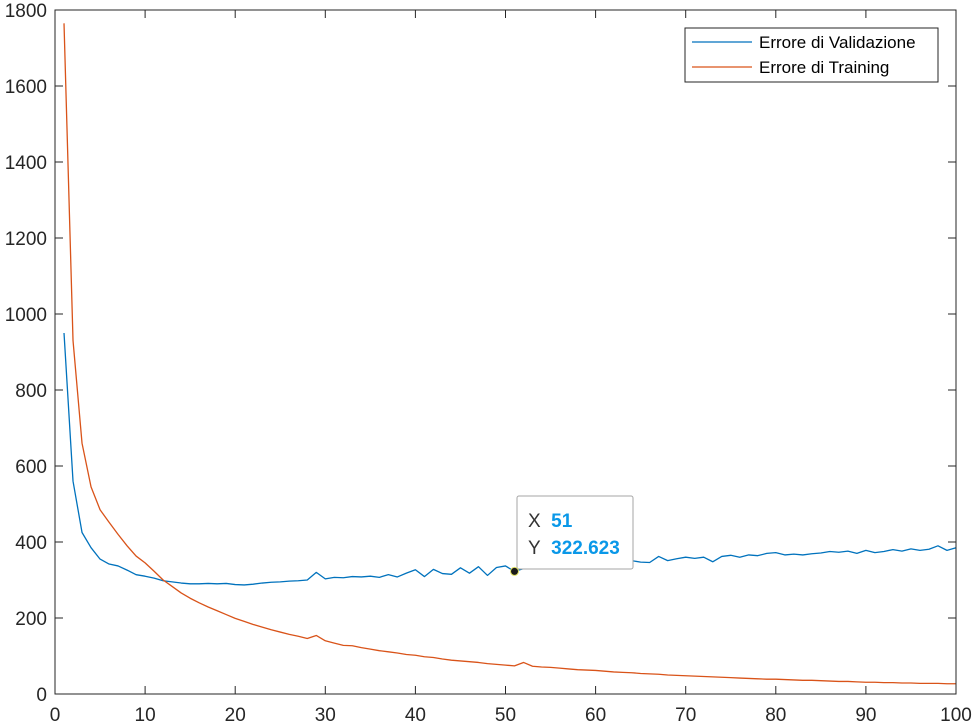 The height and width of the screenshot is (726, 976). What do you see at coordinates (415, 715) in the screenshot?
I see `x-tick-label: 40` at bounding box center [415, 715].